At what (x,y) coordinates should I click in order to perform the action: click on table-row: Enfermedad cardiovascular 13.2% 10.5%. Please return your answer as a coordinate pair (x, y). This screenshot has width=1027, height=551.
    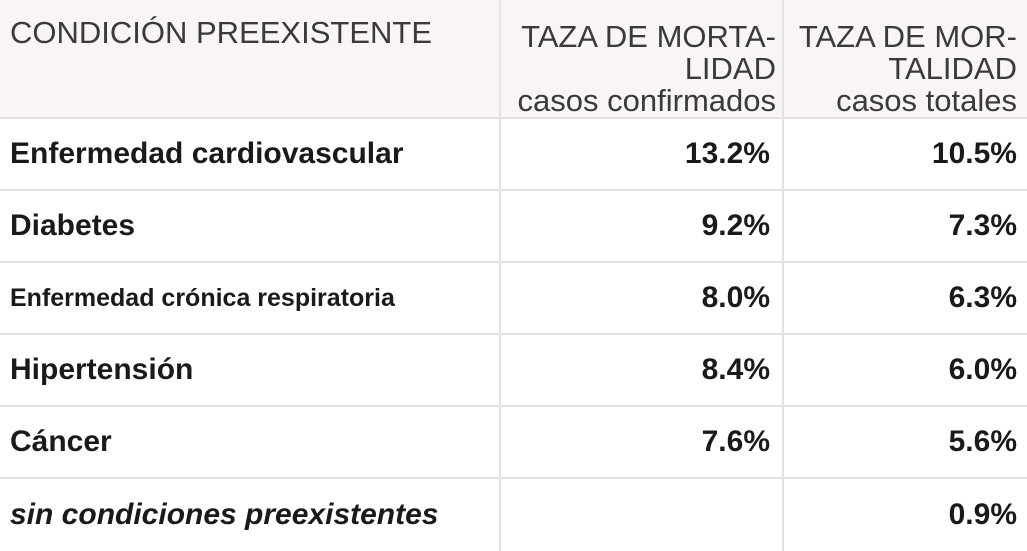
    Looking at the image, I should click on (513, 155).